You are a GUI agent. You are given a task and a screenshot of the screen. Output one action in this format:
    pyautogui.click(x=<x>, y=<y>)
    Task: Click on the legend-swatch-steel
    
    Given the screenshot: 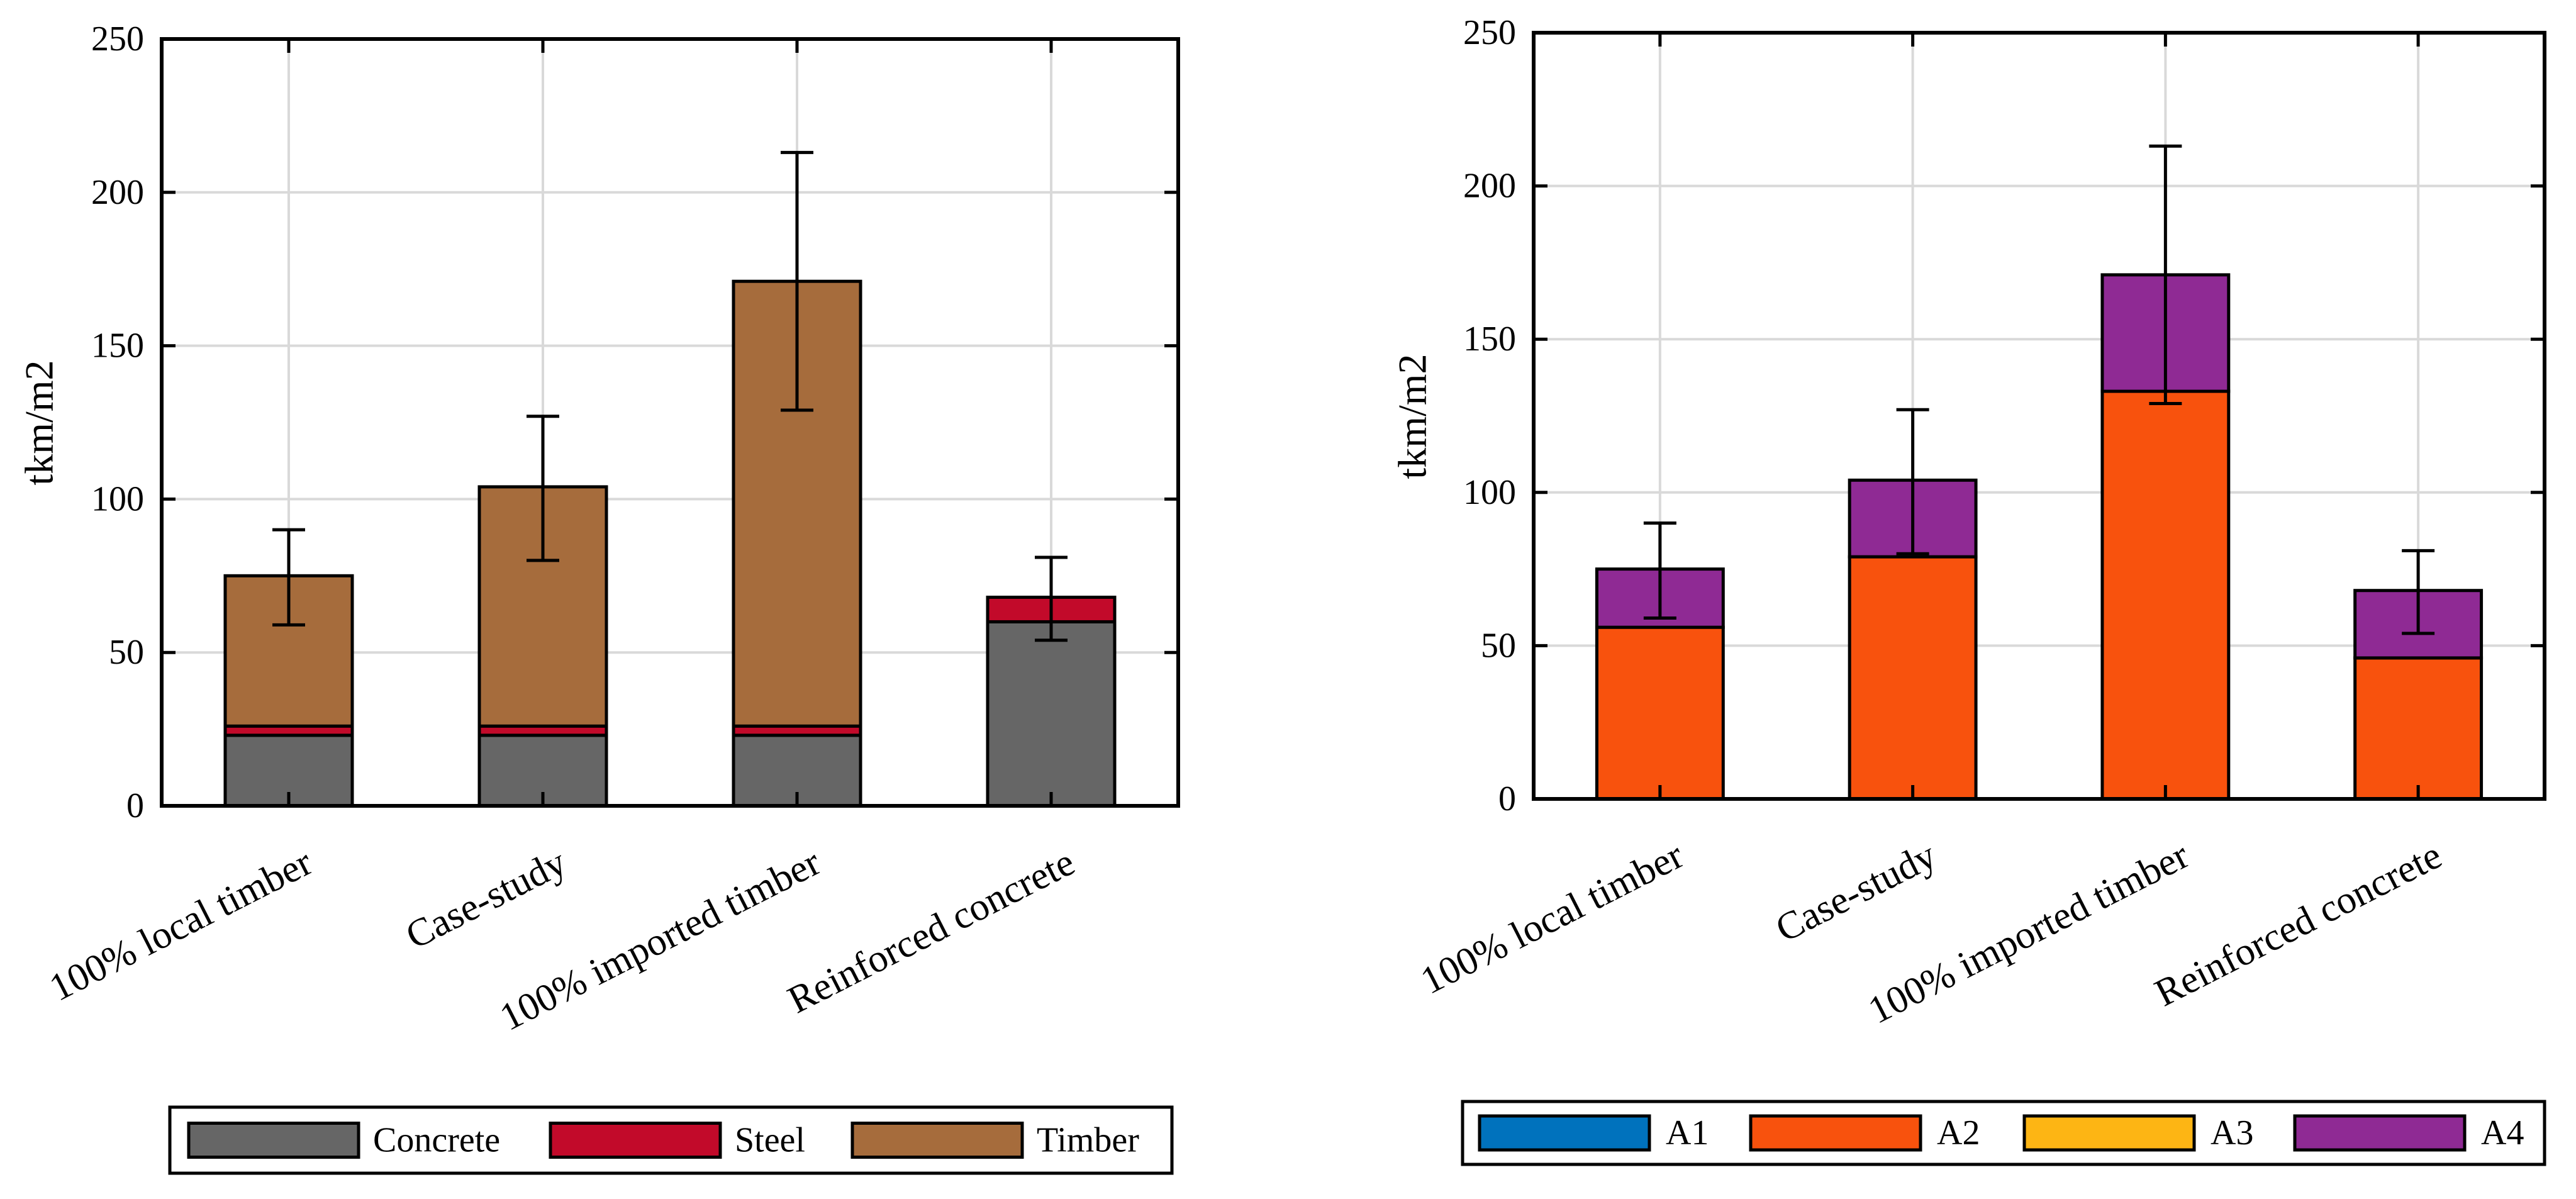 What is the action you would take?
    pyautogui.click(x=635, y=1140)
    